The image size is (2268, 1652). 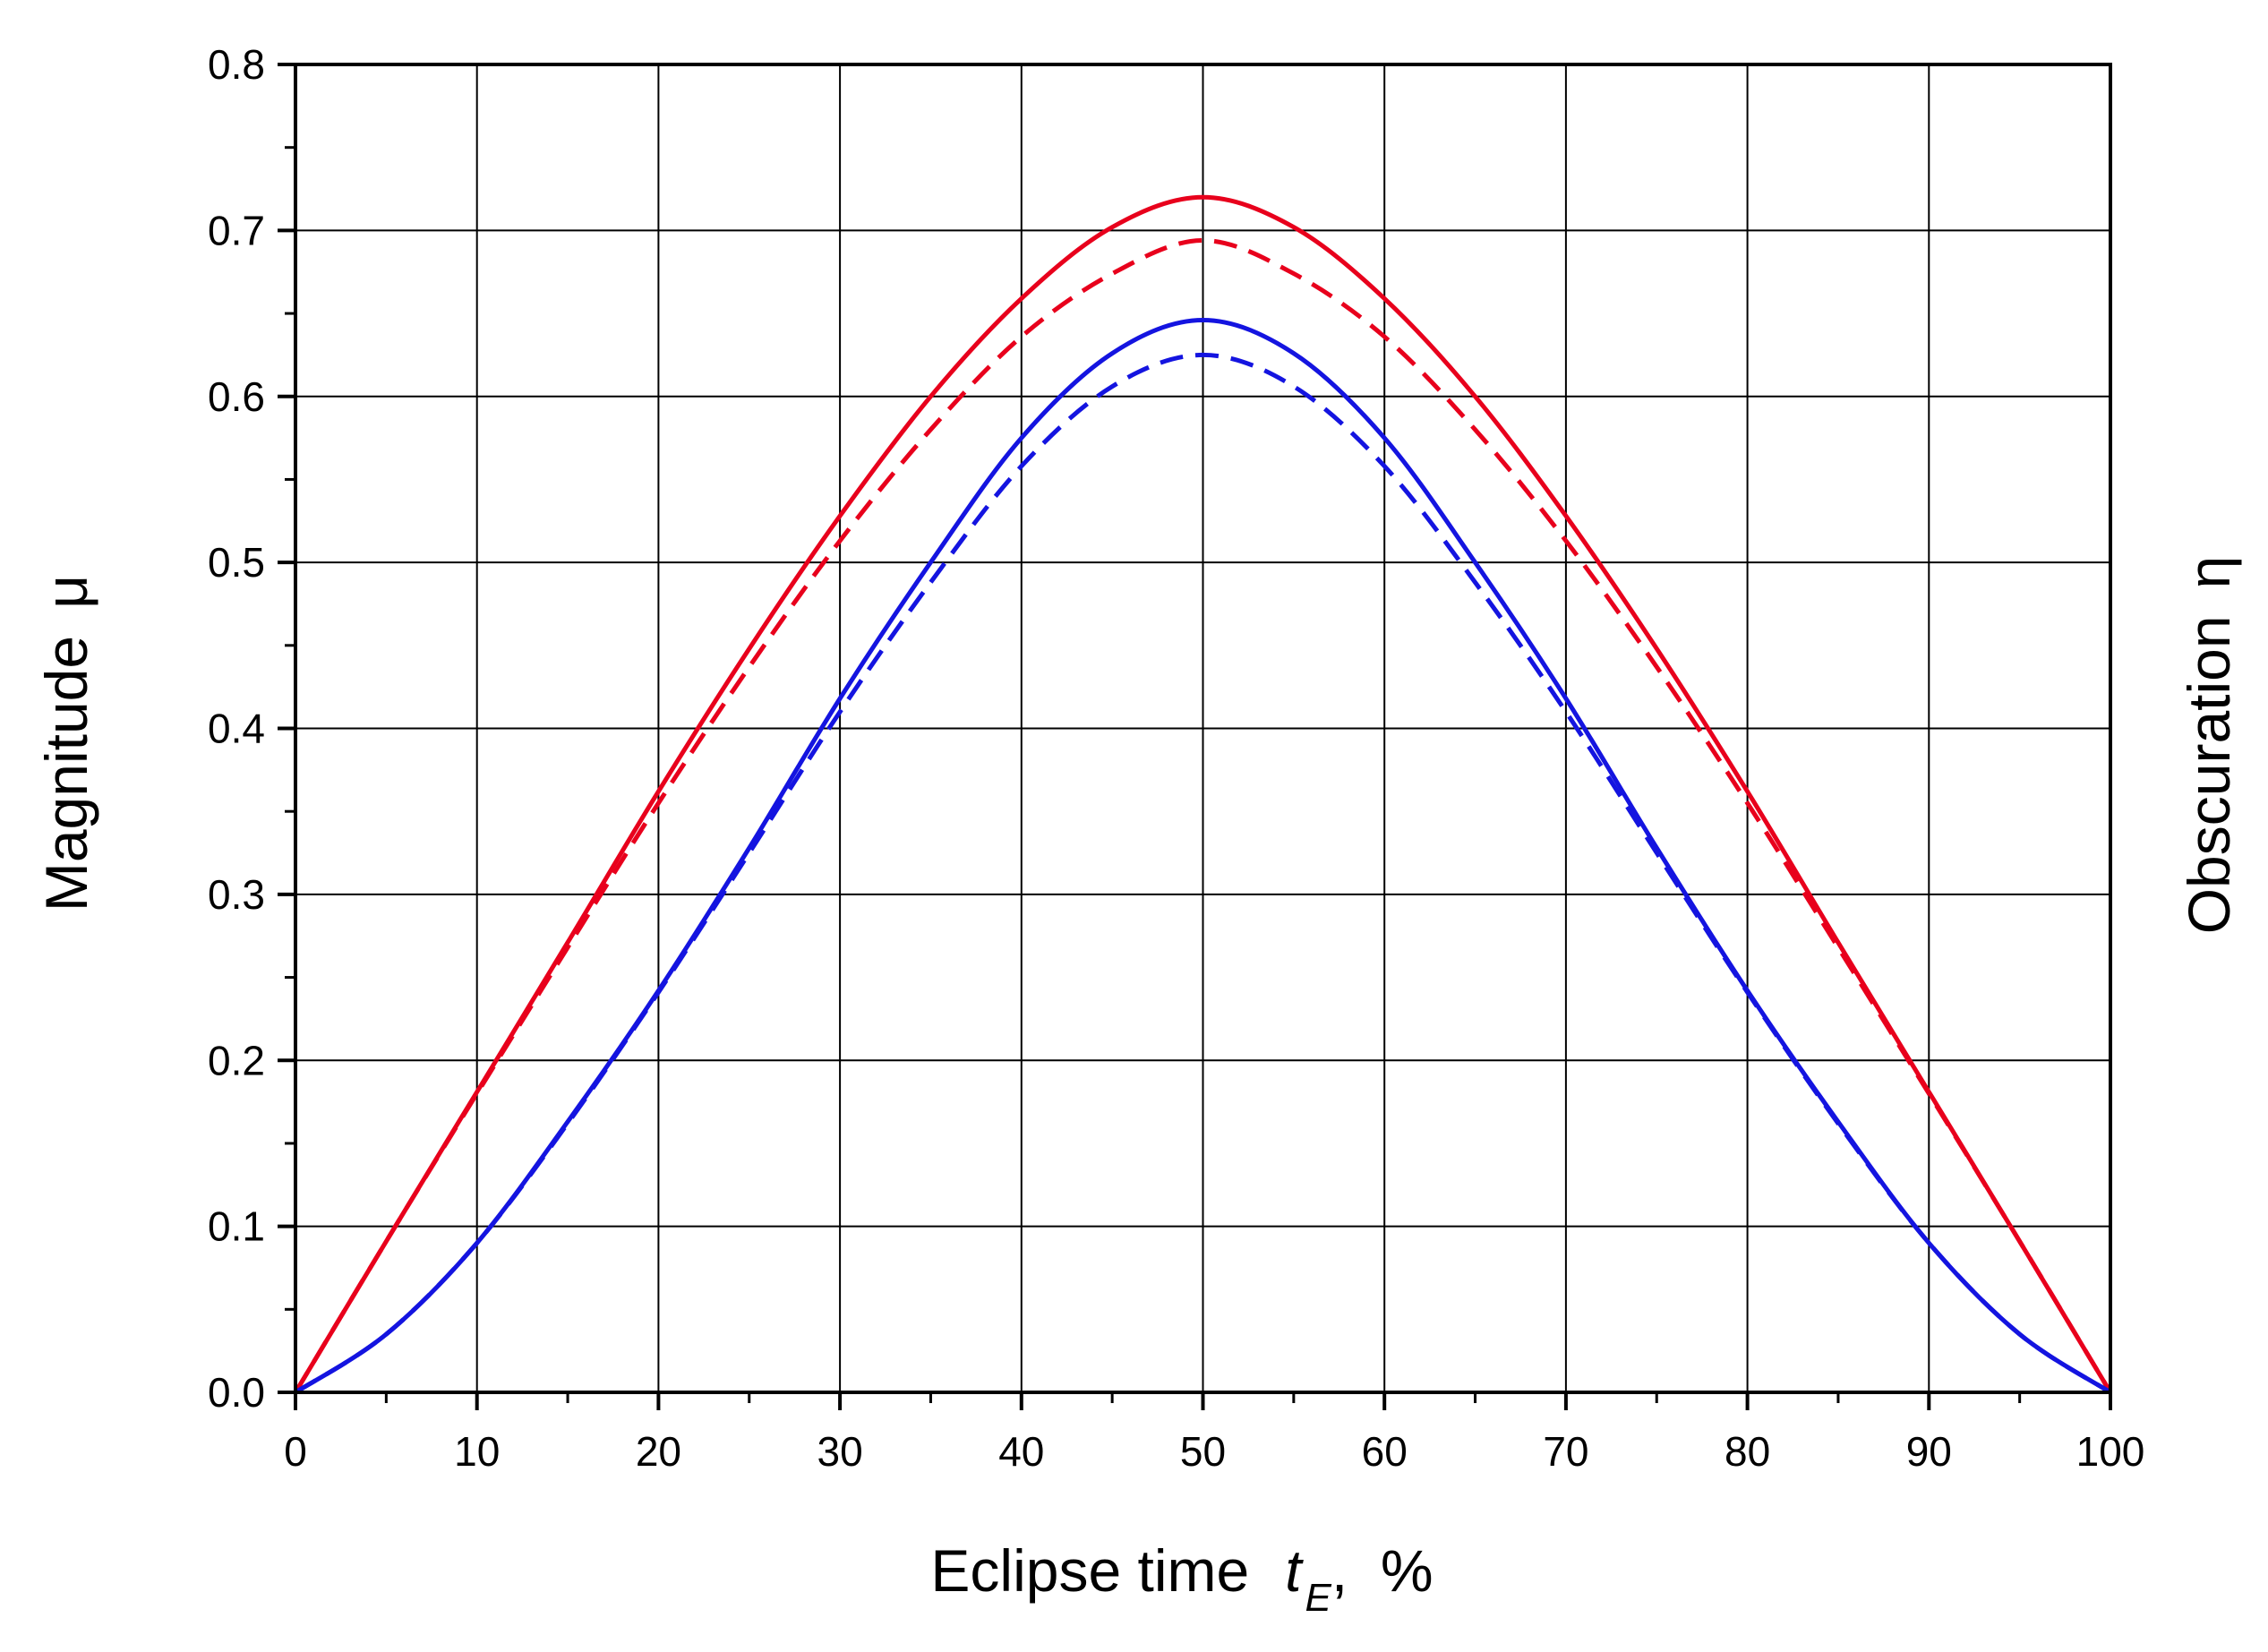 I want to click on y-tick-label: 0.8, so click(x=236, y=64).